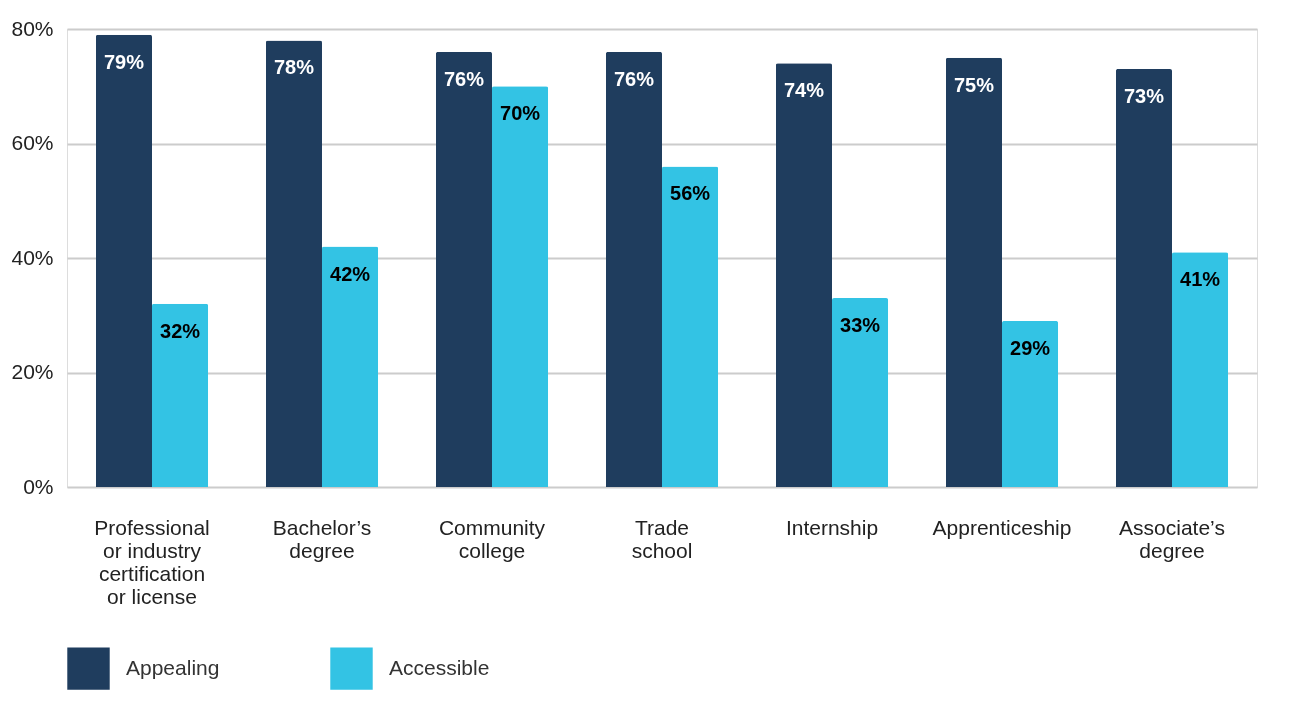 This screenshot has width=1313, height=704. What do you see at coordinates (1200, 279) in the screenshot?
I see `data-label: 41%` at bounding box center [1200, 279].